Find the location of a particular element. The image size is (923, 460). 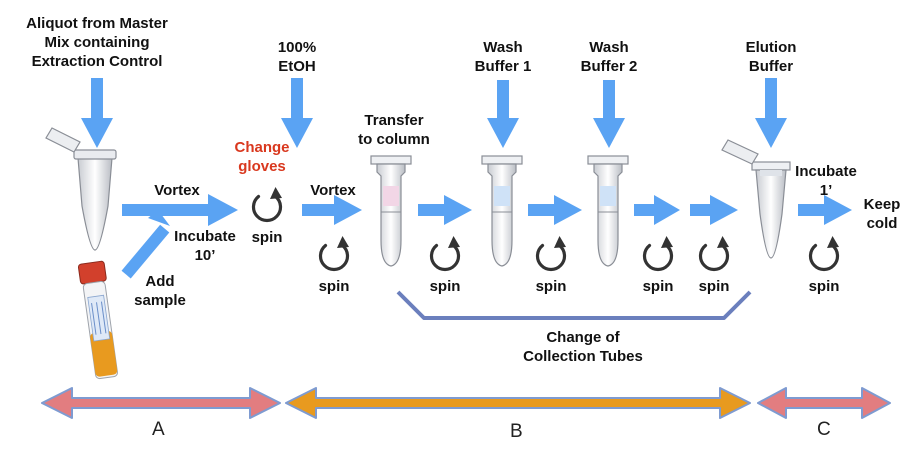

etoh-label: 100% EtOH is located at coordinates (297, 57).